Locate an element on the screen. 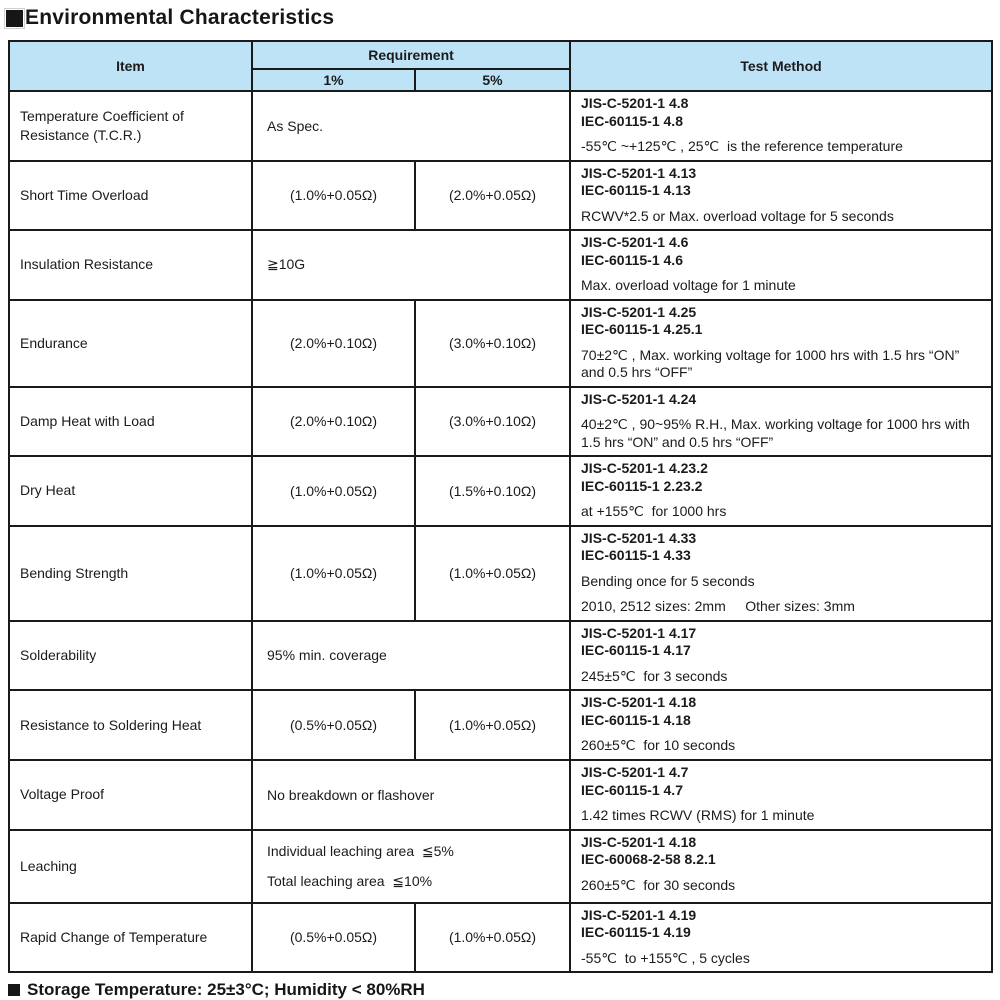 The height and width of the screenshot is (1000, 1000). item-cell: Dry Heat is located at coordinates (130, 491).